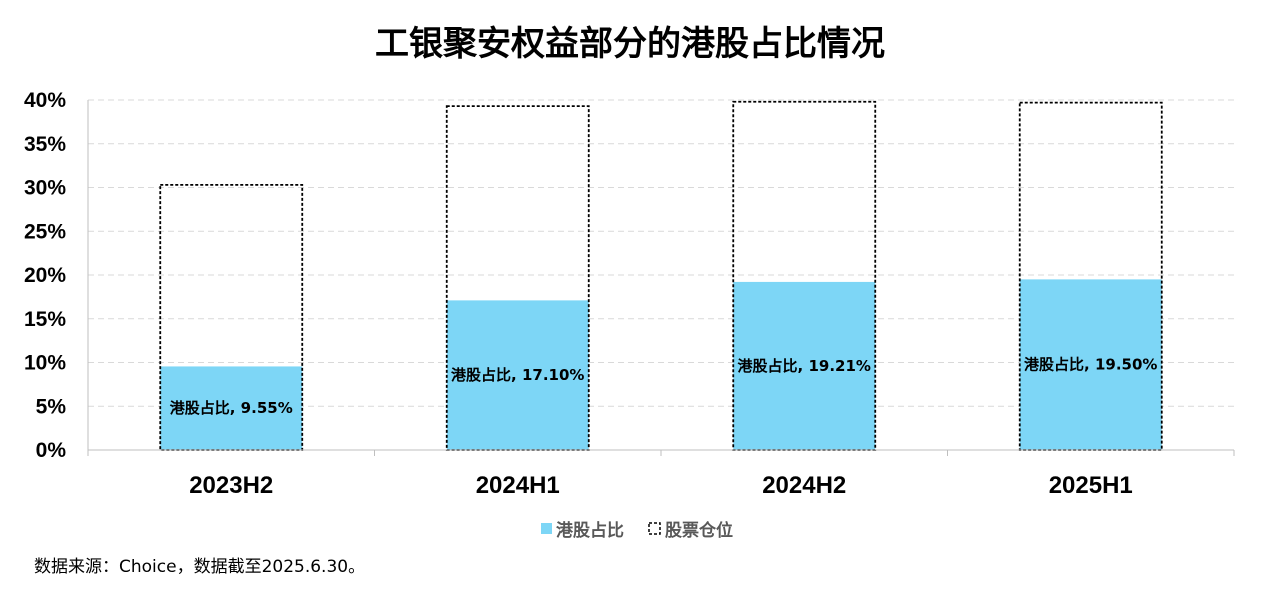  Describe the element at coordinates (518, 485) in the screenshot. I see `x-tick-label: 2024H1` at that location.